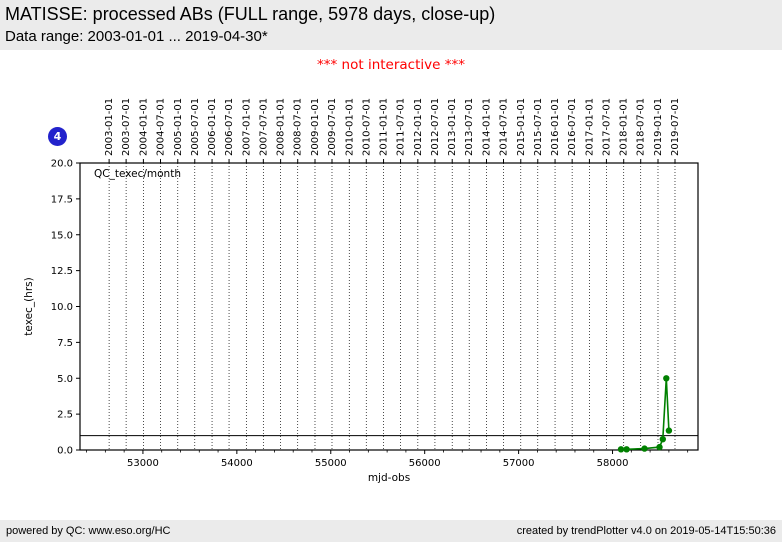 This screenshot has width=782, height=542. Describe the element at coordinates (425, 463) in the screenshot. I see `x-axis-tick-label: 56000` at that location.